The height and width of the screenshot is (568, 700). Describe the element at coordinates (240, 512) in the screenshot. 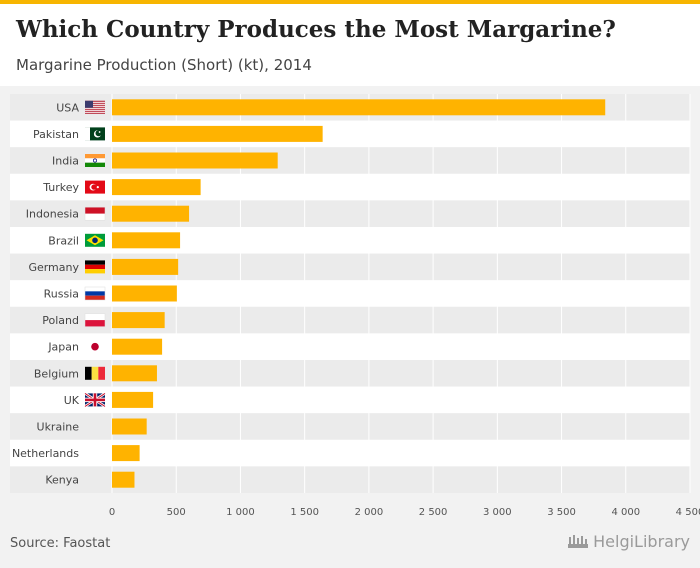

I see `x-tick-label: 1 000` at that location.